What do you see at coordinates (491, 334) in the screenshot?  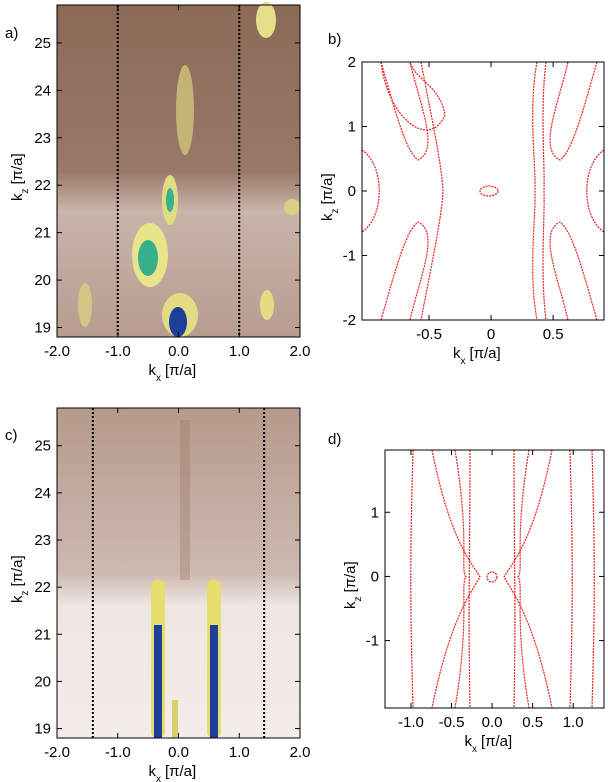 I see `x-tick-label: 0` at bounding box center [491, 334].